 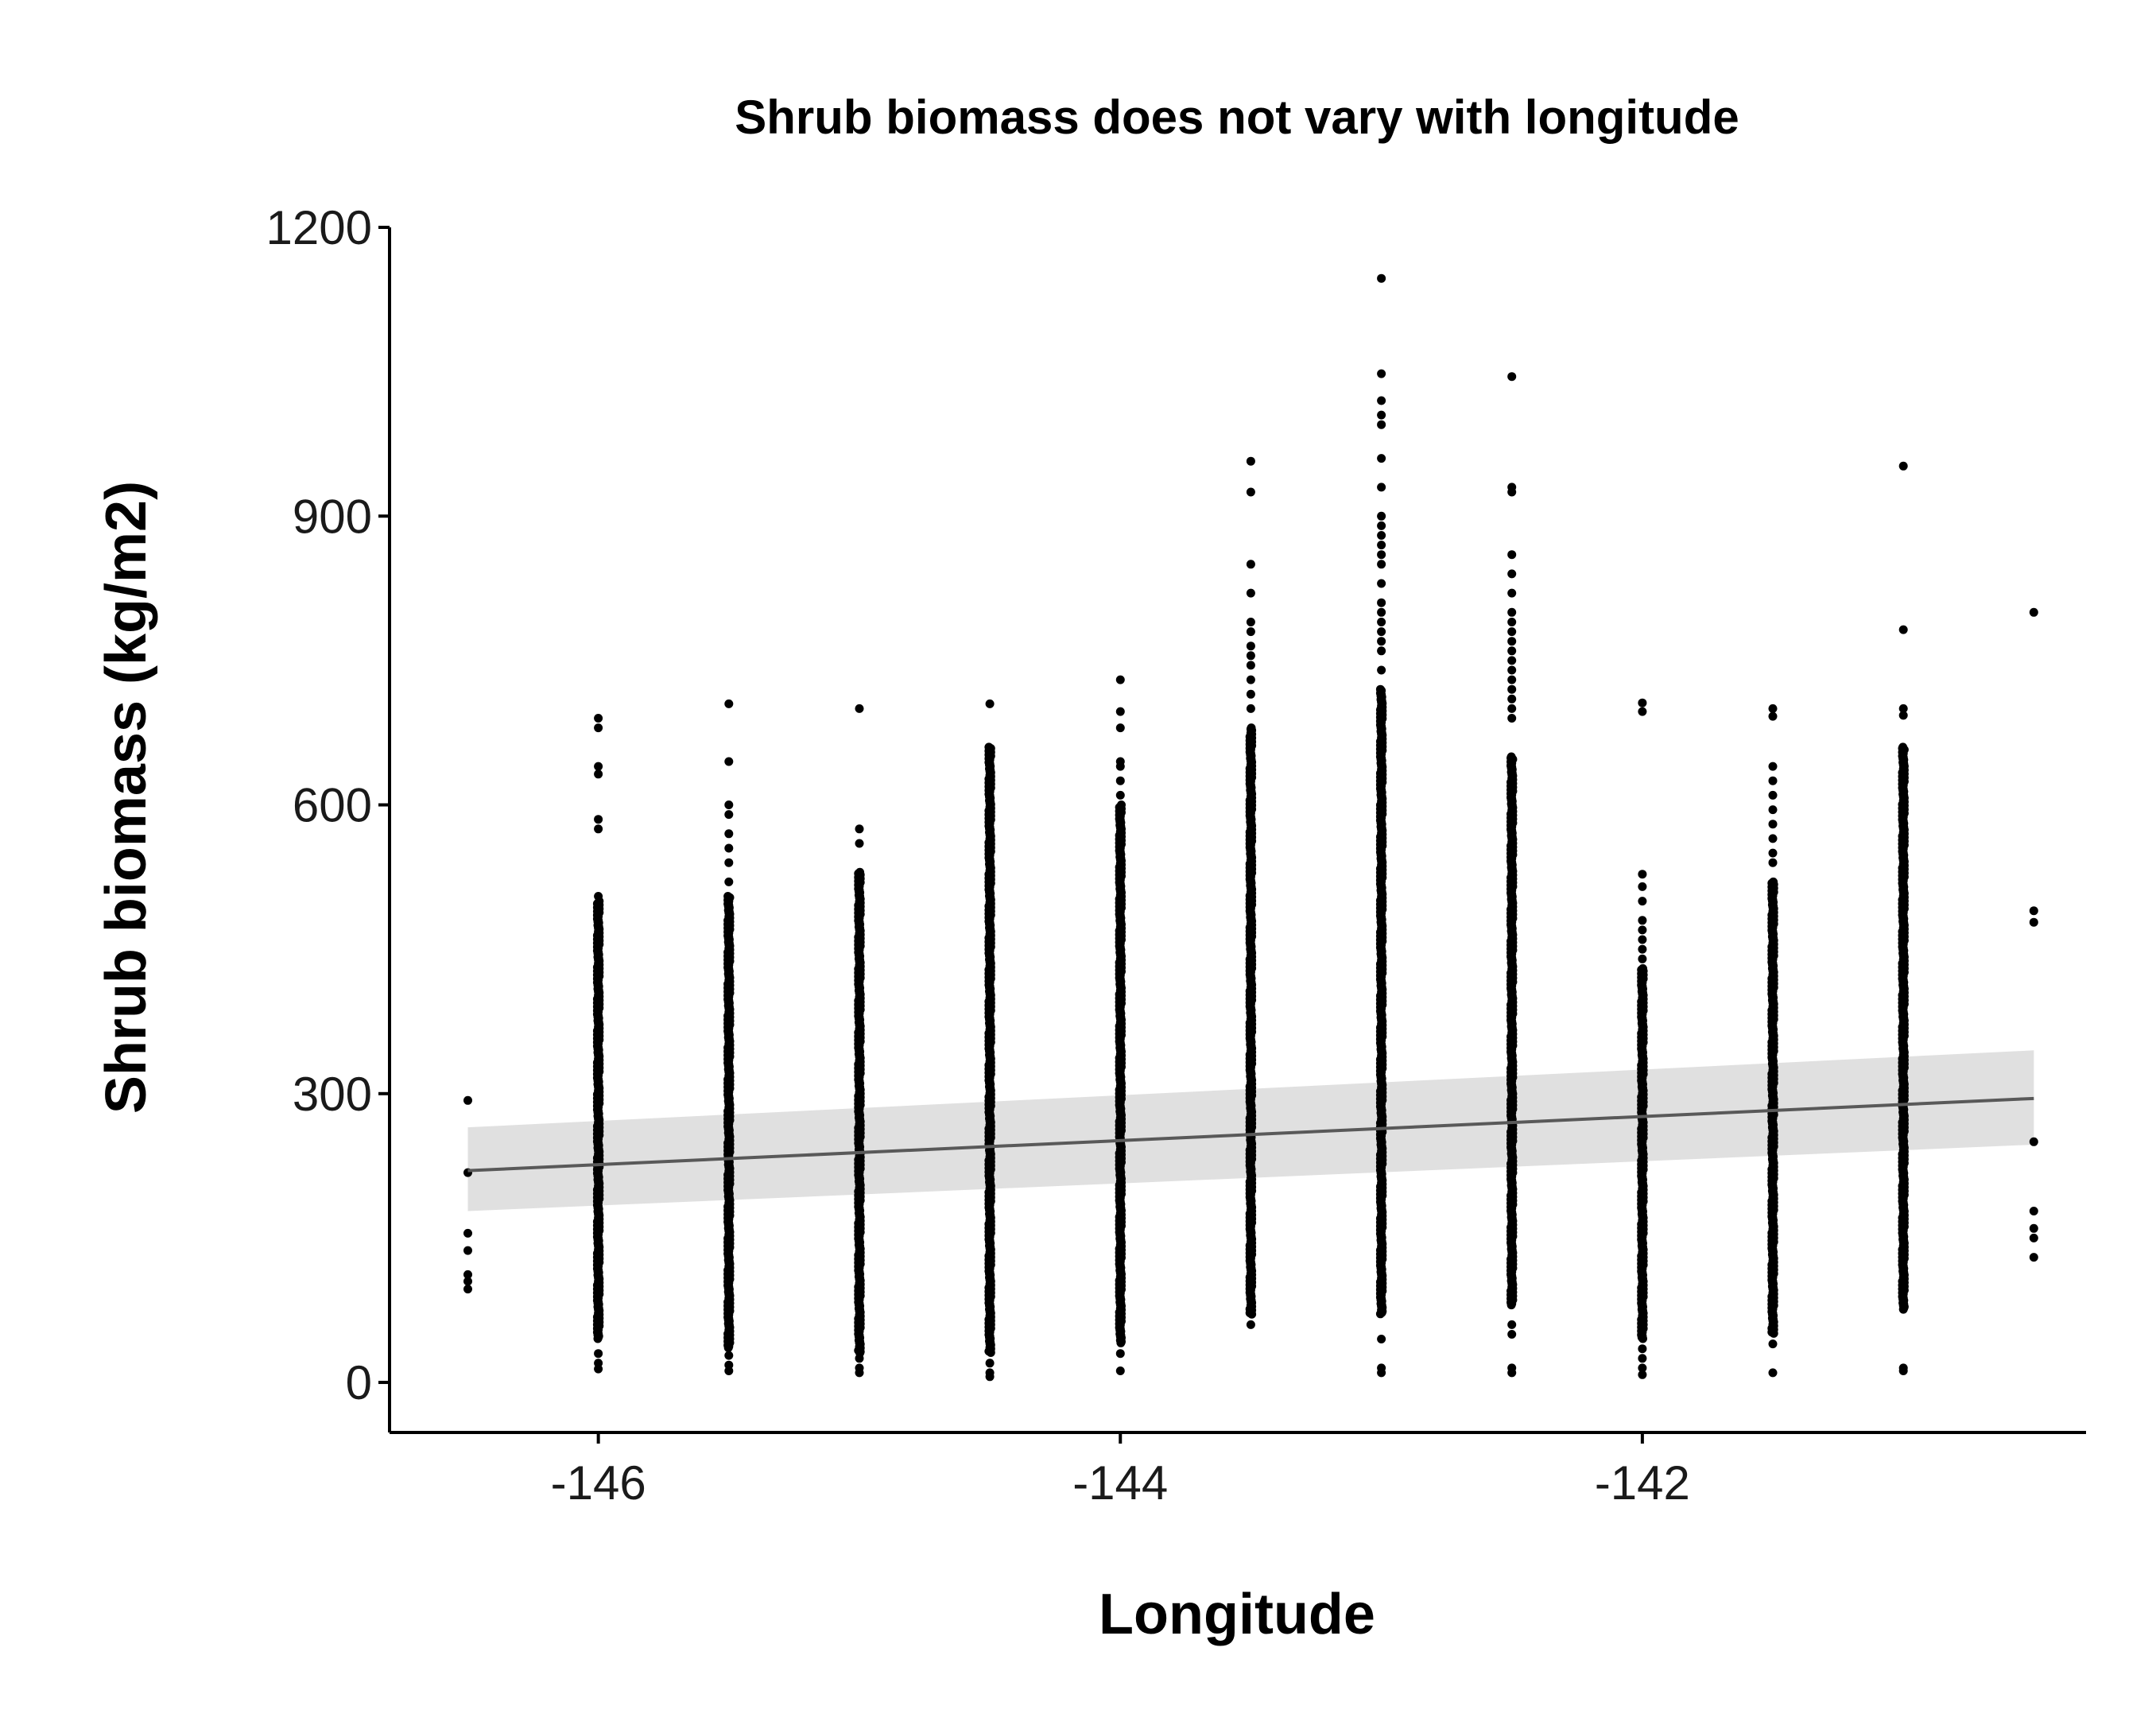 I want to click on y-tick-label: 300, so click(x=332, y=1094).